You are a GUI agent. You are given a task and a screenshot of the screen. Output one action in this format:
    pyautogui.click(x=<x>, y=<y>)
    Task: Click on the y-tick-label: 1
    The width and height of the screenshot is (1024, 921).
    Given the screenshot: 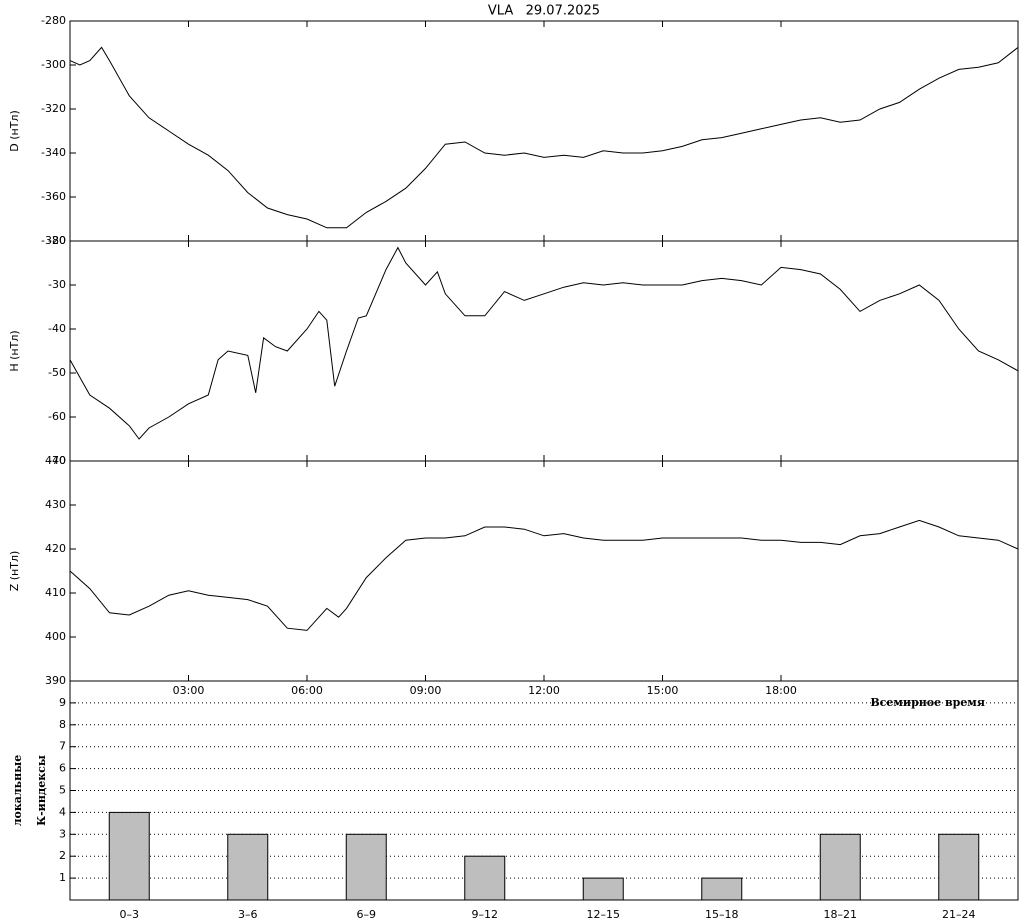 What is the action you would take?
    pyautogui.click(x=62, y=877)
    